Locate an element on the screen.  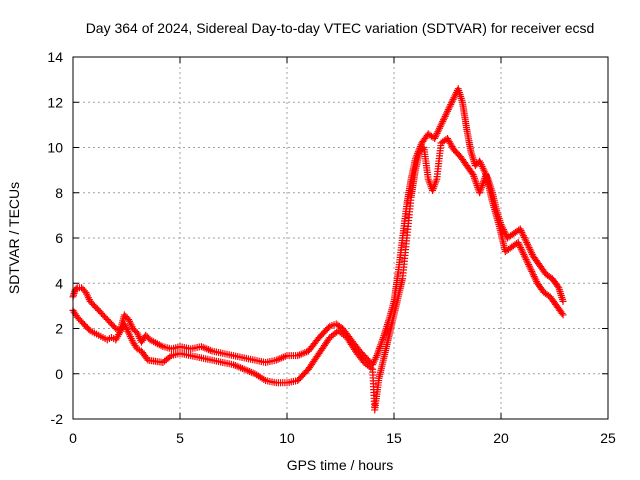
x-tick-label: 0 is located at coordinates (73, 438).